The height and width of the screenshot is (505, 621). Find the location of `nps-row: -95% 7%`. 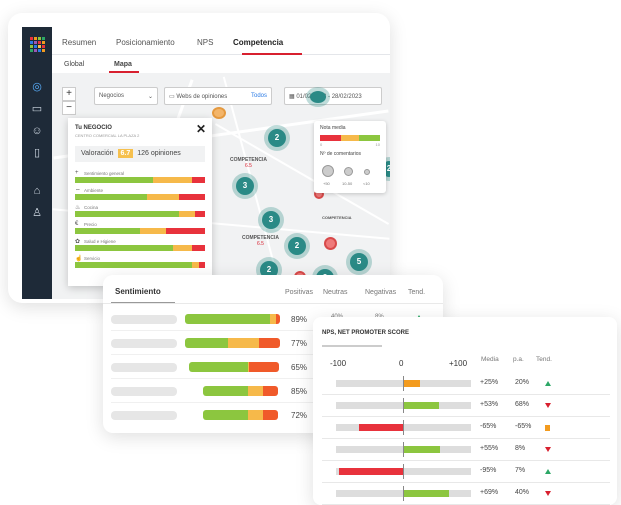

nps-row: -95% 7% is located at coordinates (466, 472).